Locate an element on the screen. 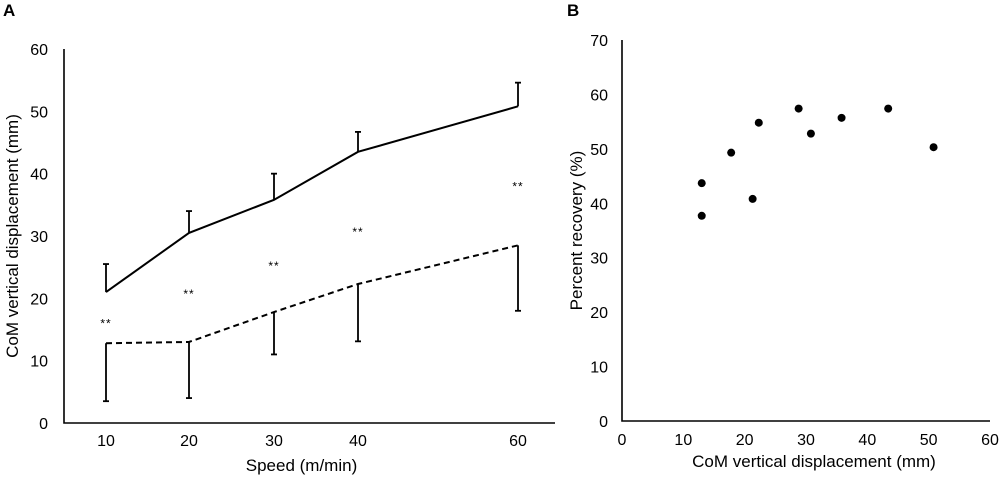 This screenshot has width=1000, height=478. y-axis-label: Percent recovery (%) is located at coordinates (576, 231).